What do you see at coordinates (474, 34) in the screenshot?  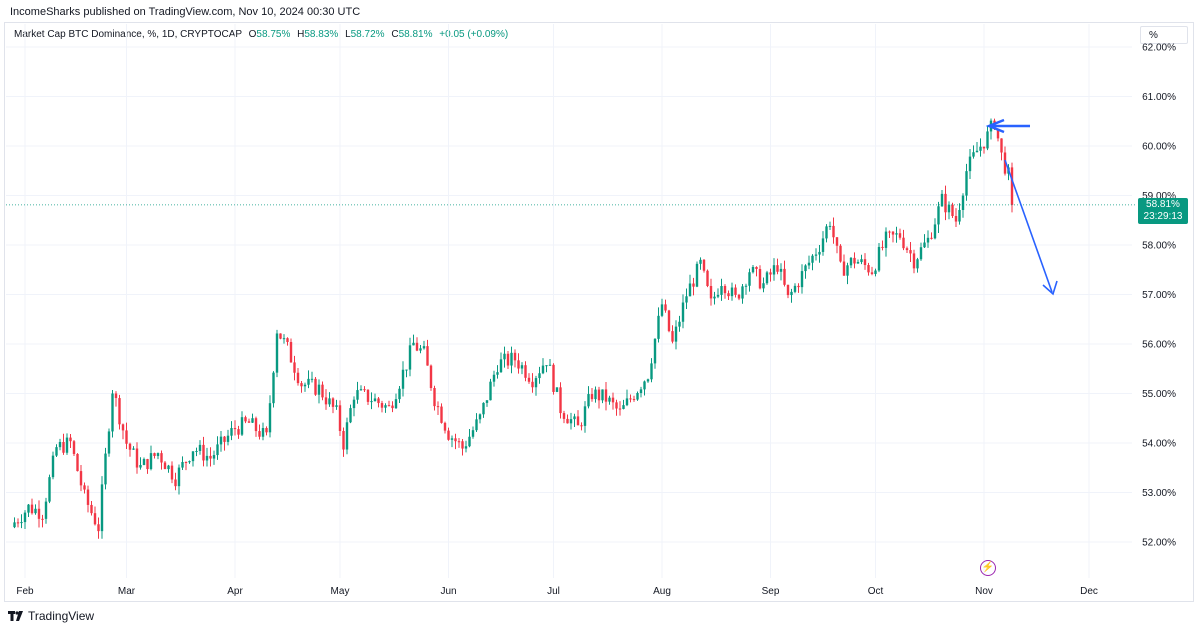 I see `change-value: +0.05 (+0.09%)` at bounding box center [474, 34].